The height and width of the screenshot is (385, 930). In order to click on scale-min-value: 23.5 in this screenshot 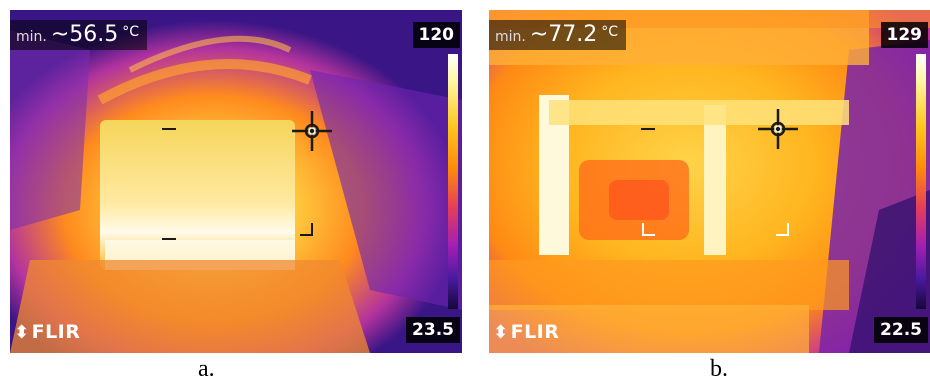, I will do `click(433, 330)`.